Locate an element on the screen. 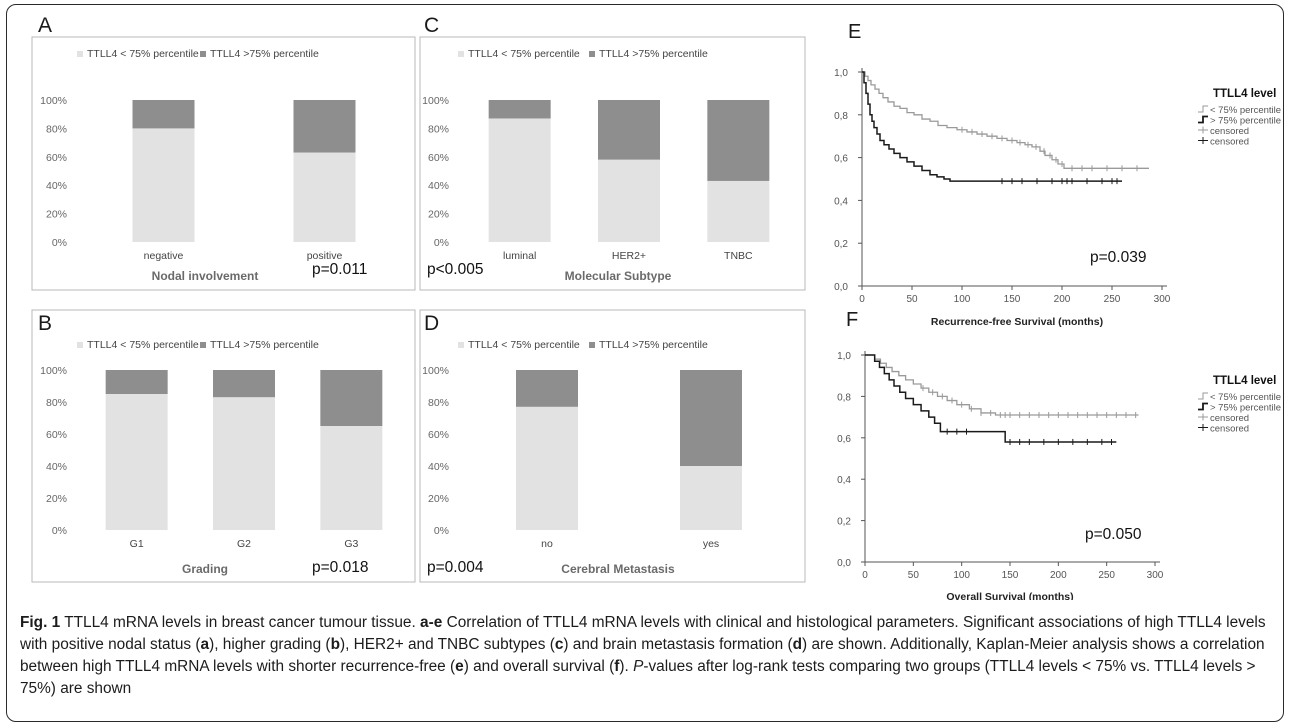 The width and height of the screenshot is (1290, 728). p-value: p=0.039 is located at coordinates (1118, 257).